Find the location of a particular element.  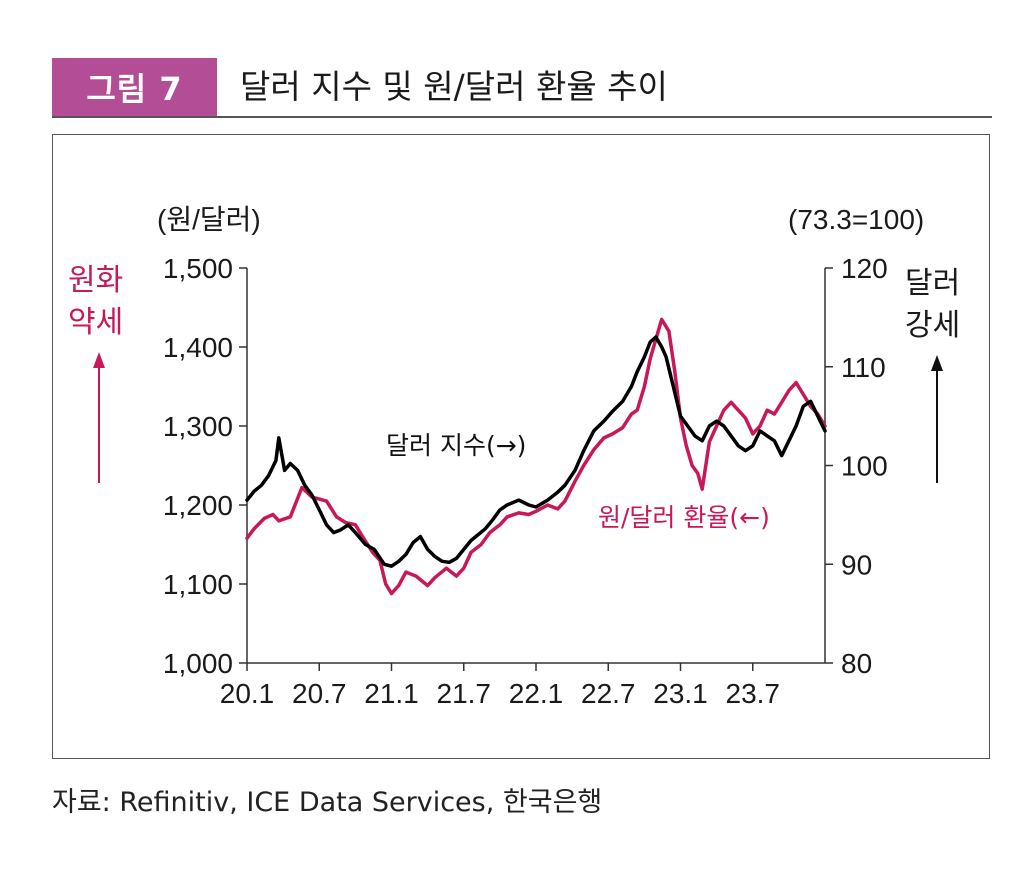

figure-label-badge: 그림 7 is located at coordinates (134, 87).